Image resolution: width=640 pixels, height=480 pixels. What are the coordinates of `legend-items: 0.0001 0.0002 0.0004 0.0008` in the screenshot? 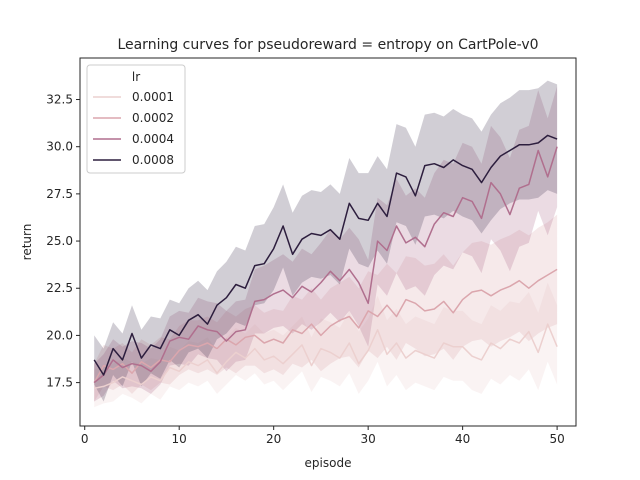 It's located at (133, 128).